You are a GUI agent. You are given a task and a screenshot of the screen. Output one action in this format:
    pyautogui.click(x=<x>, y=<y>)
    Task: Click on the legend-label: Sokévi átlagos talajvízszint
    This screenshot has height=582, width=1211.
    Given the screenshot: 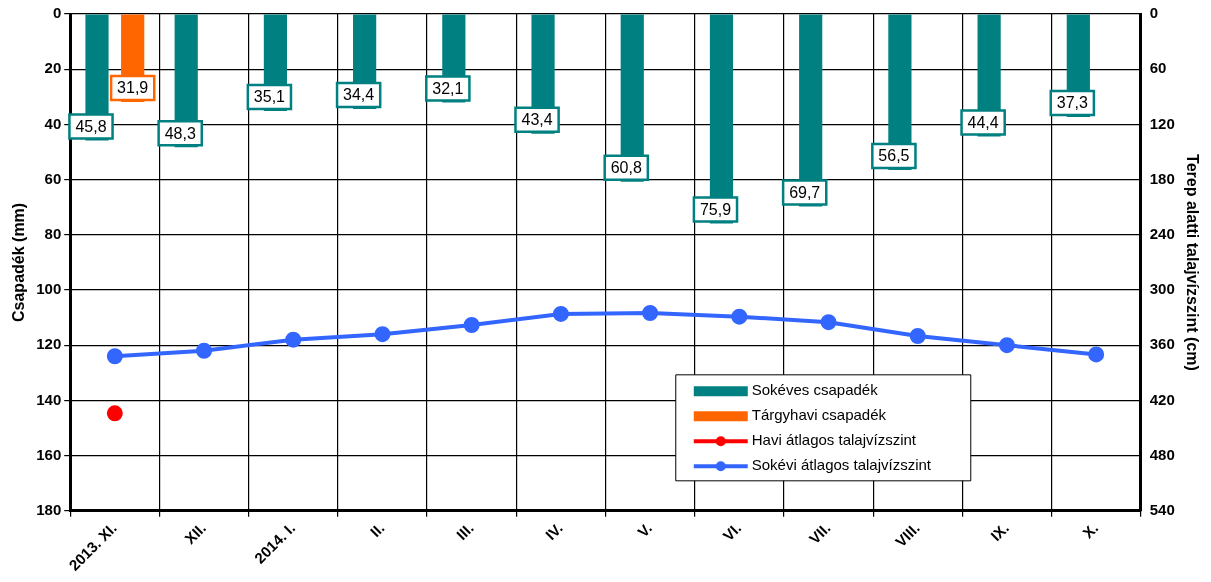 What is the action you would take?
    pyautogui.click(x=841, y=465)
    